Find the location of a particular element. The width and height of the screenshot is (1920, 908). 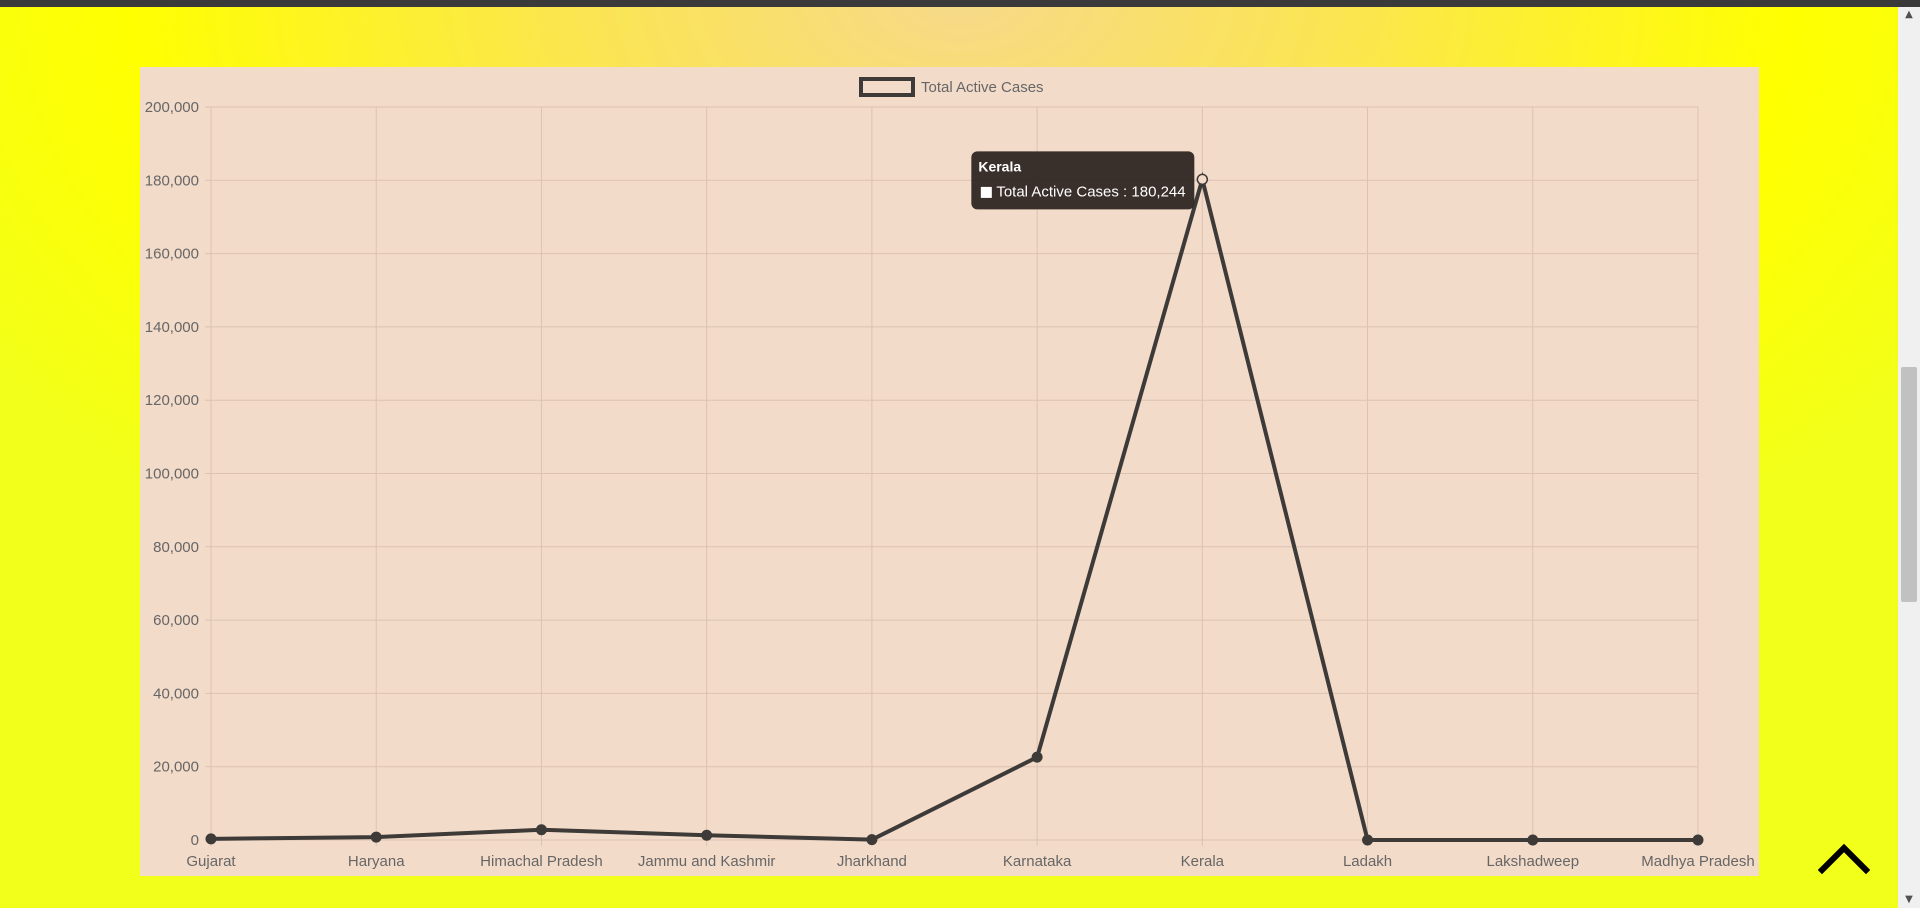

vertical-scrollbar: ▲ ▼ is located at coordinates (1909, 457).